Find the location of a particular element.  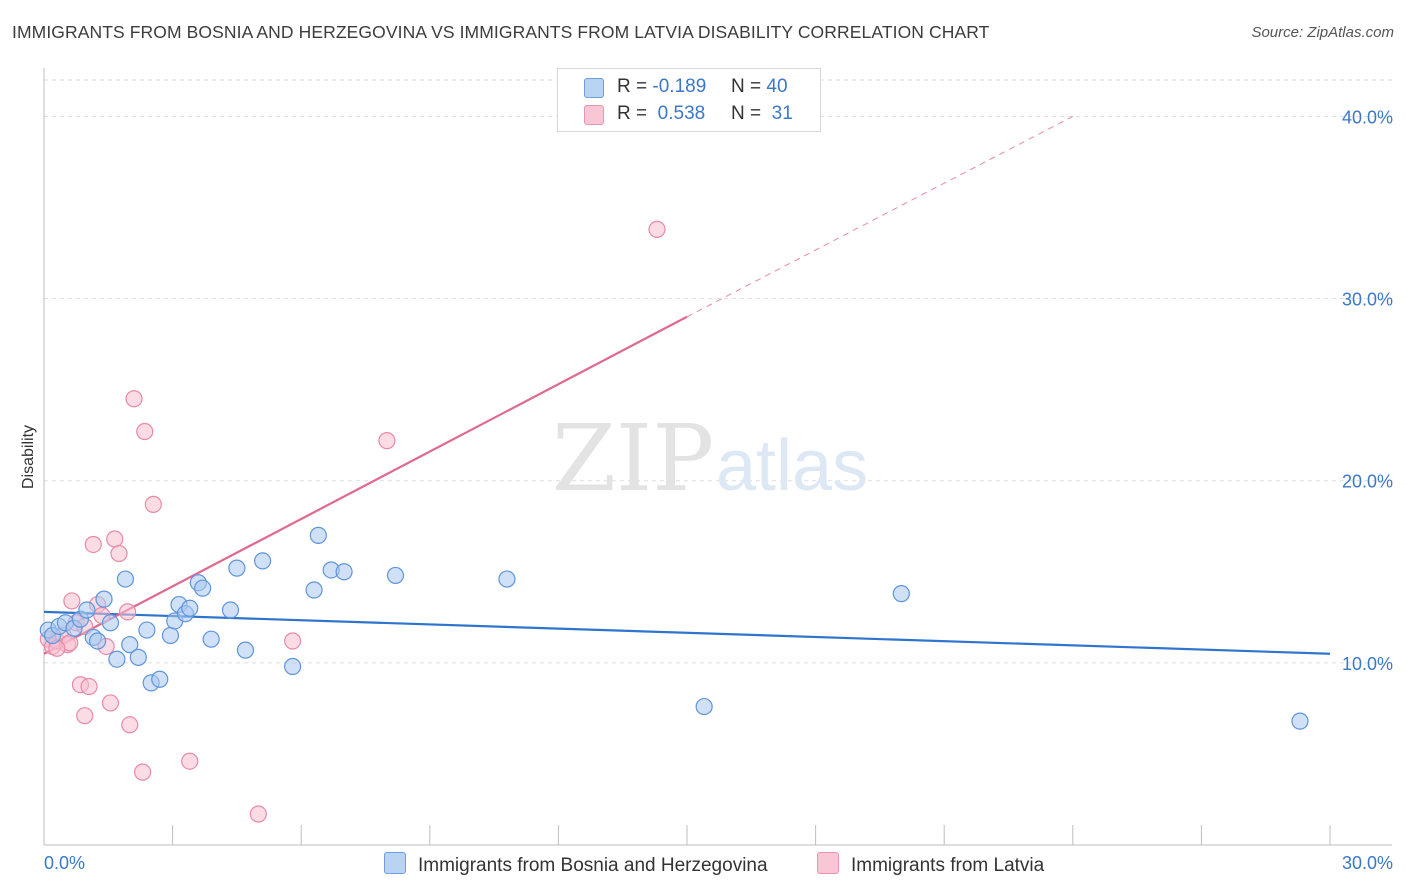

legend-swatch-latvia is located at coordinates (594, 115).